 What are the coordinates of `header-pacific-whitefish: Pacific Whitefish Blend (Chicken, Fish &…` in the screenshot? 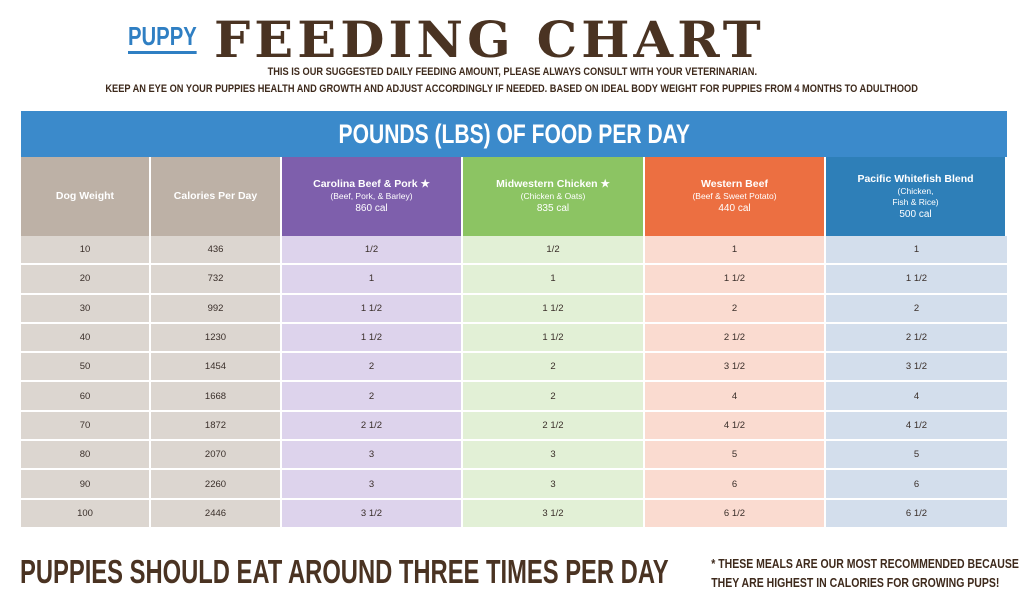 It's located at (916, 196).